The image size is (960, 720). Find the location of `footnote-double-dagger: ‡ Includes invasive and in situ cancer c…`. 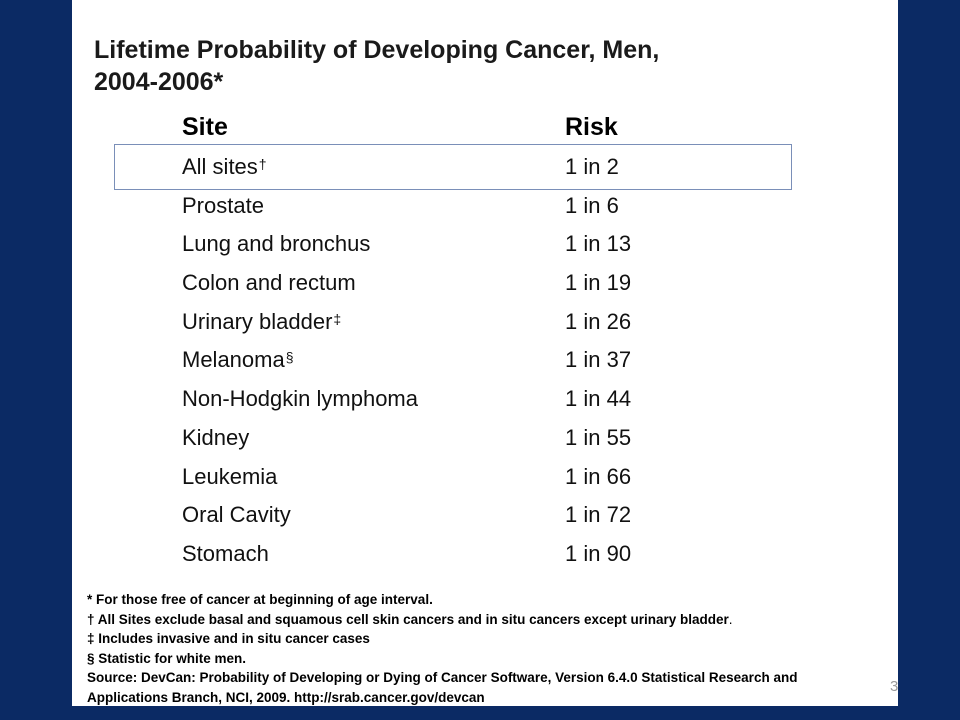

footnote-double-dagger: ‡ Includes invasive and in situ cancer c… is located at coordinates (228, 638).